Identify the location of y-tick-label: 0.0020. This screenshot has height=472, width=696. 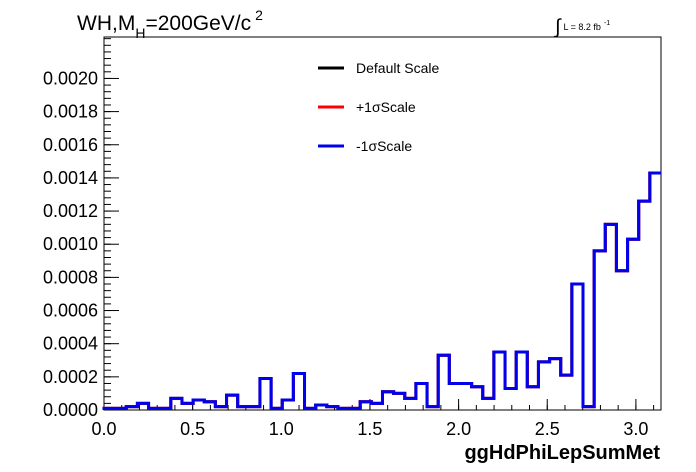
(70, 78).